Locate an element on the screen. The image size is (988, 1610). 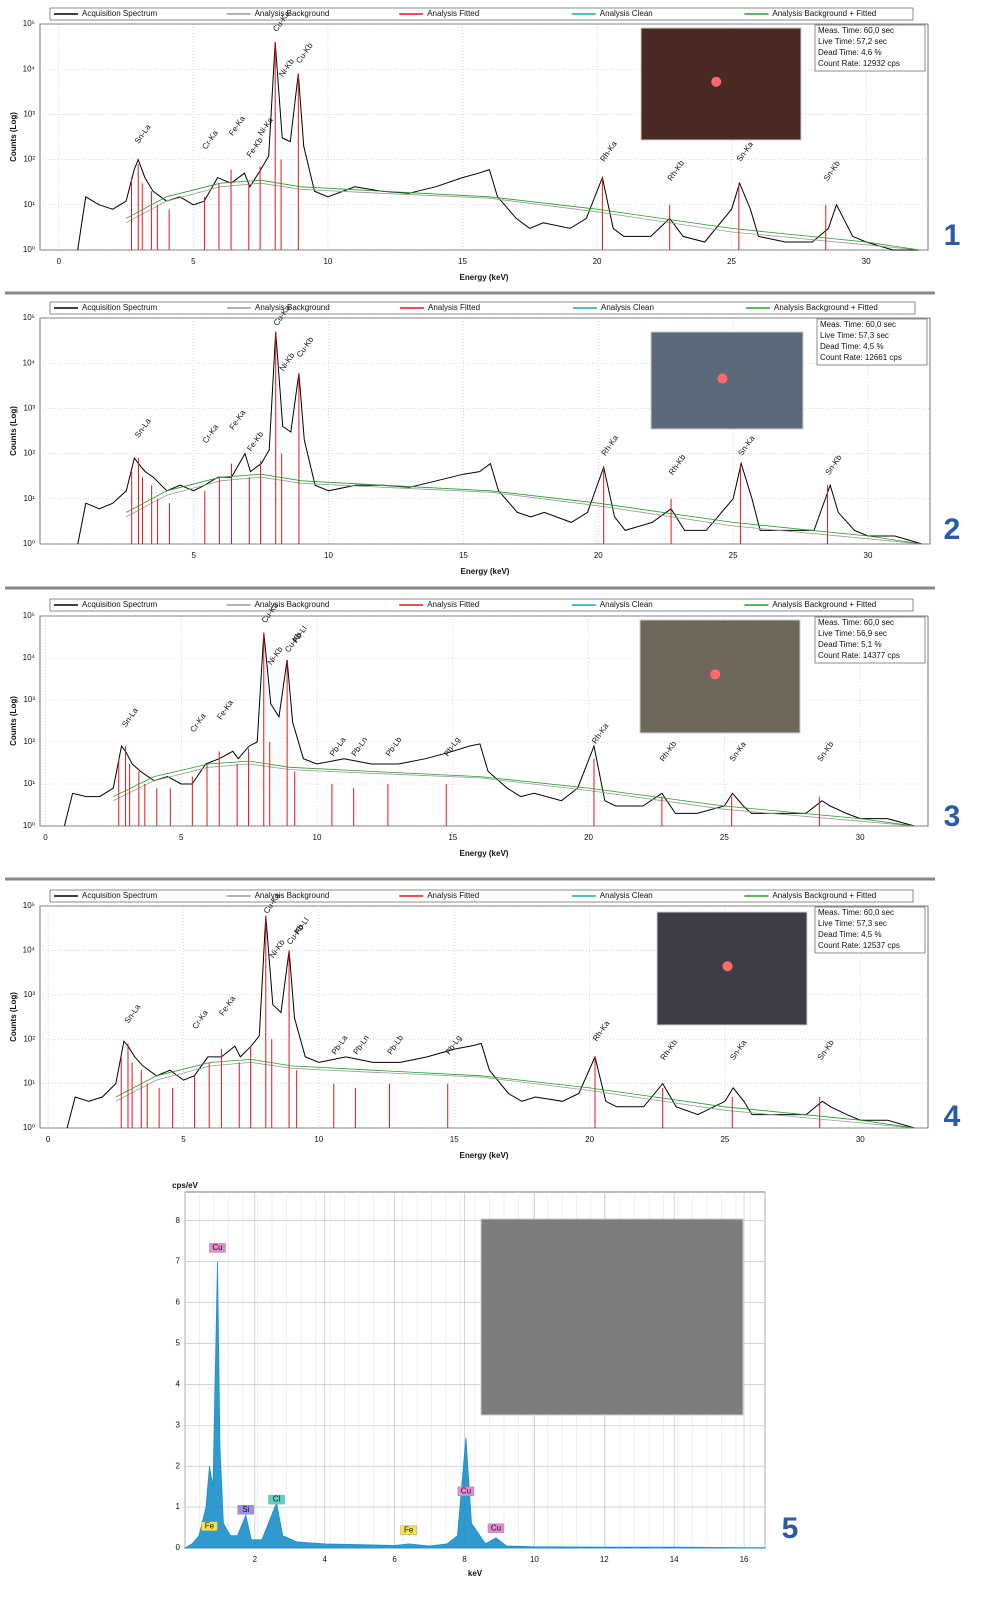
info-line: Count Rate: 12932 cps is located at coordinates (859, 63).